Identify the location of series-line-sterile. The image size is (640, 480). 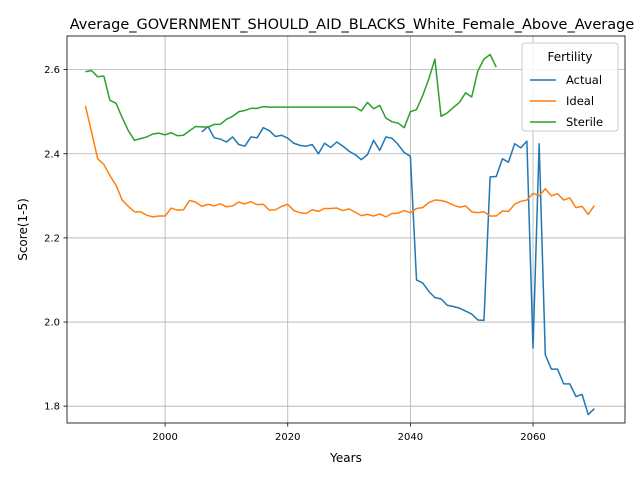
(291, 97).